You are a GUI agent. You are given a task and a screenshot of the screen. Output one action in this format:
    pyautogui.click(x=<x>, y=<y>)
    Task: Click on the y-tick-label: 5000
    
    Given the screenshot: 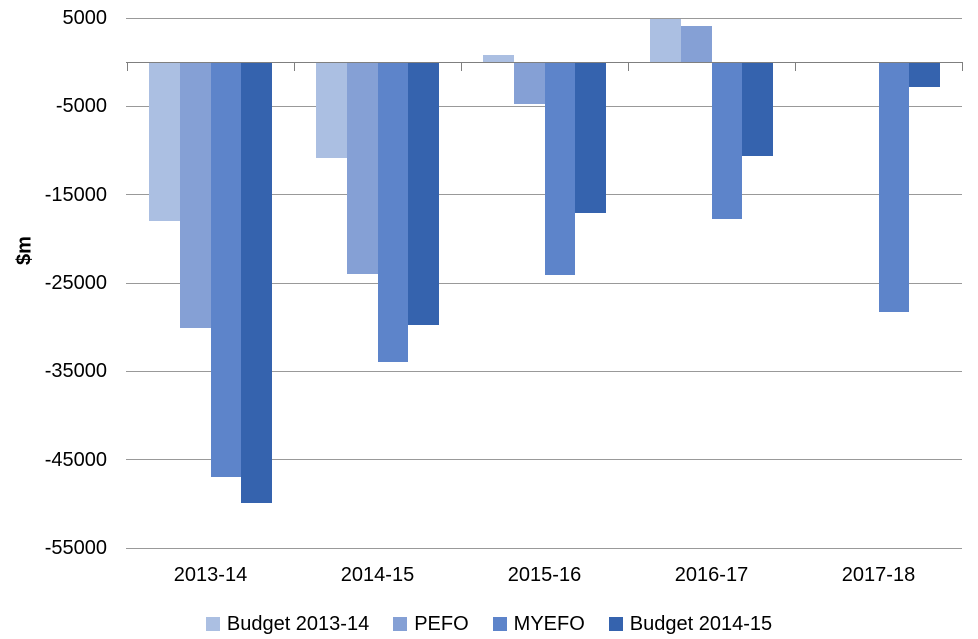 What is the action you would take?
    pyautogui.click(x=85, y=18)
    